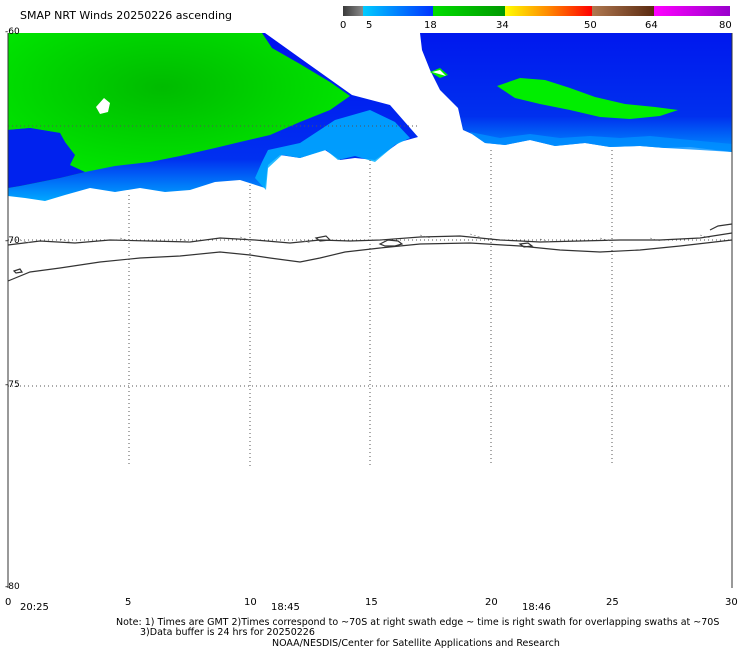  I want to click on colorbar-tick-80: 80, so click(725, 25).